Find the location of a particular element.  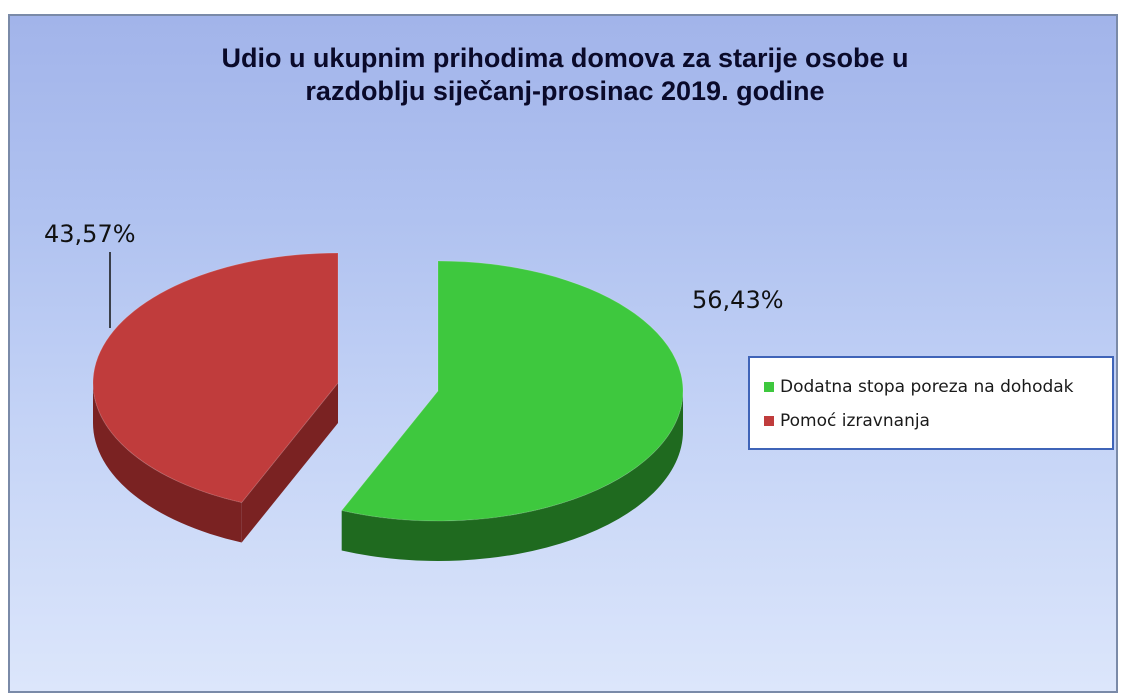

data-label-red: 43,57% is located at coordinates (90, 234).